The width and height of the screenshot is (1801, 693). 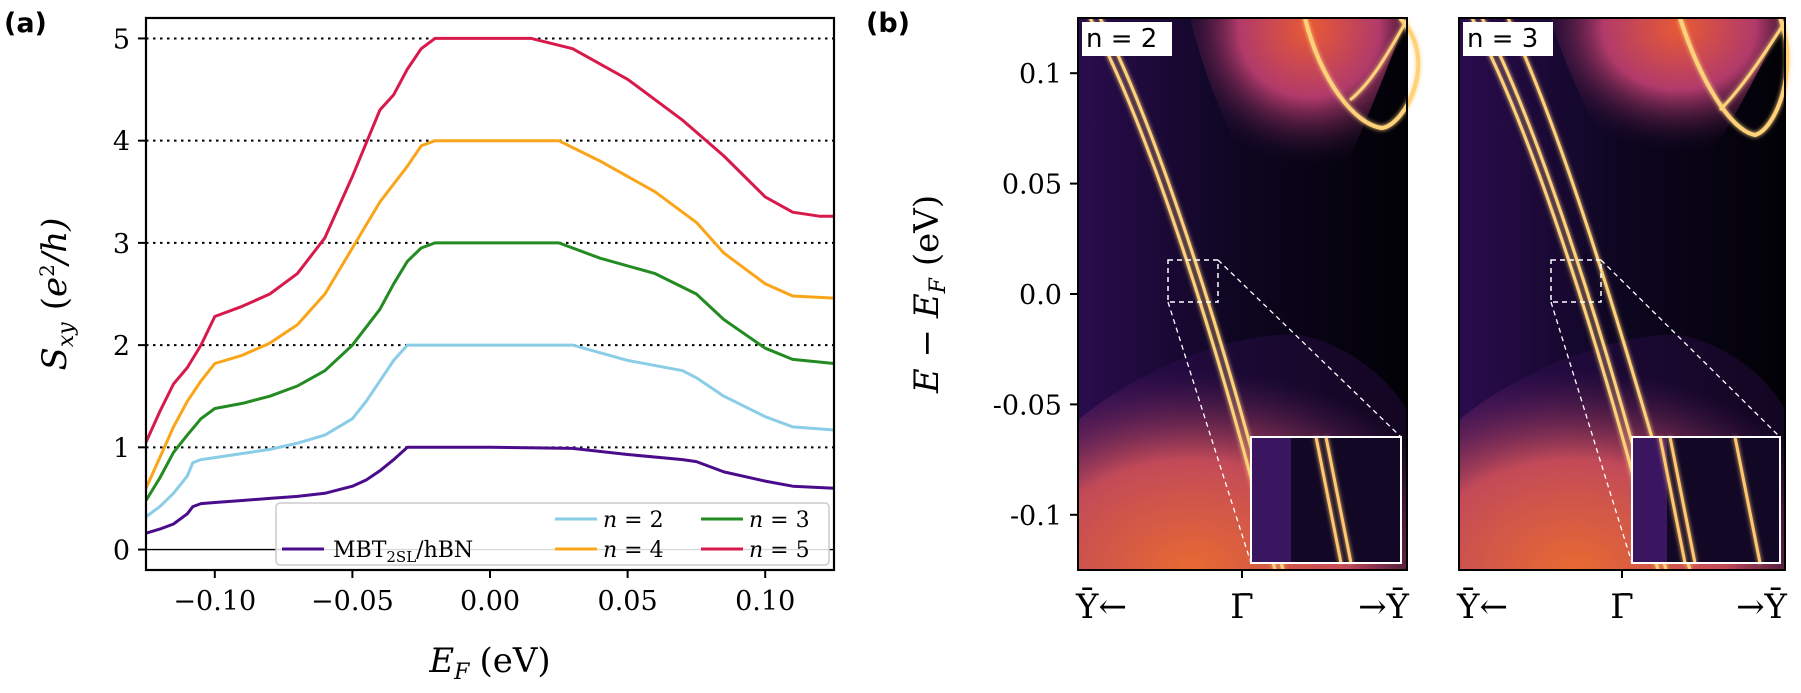 I want to click on panel-n2-label: n = 2, so click(x=1121, y=39).